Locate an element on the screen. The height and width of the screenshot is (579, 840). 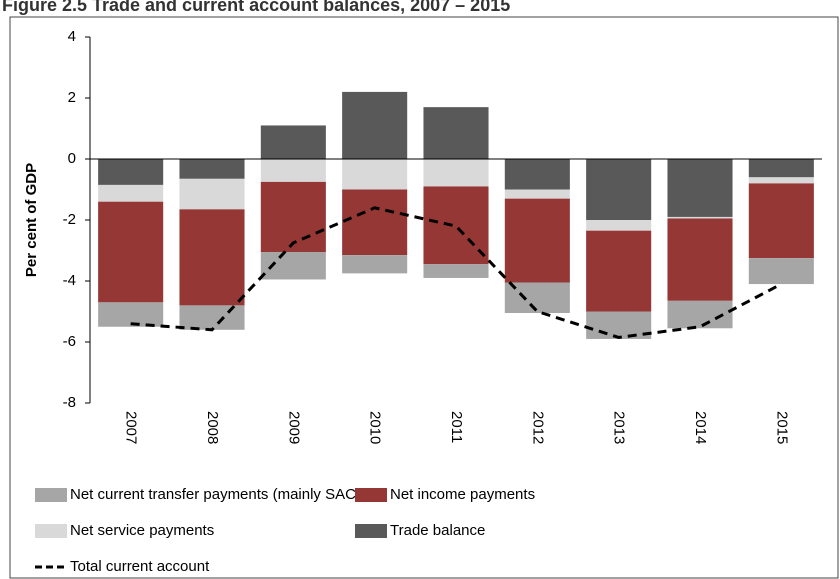
x-tick-label: 2011 is located at coordinates (456, 427).